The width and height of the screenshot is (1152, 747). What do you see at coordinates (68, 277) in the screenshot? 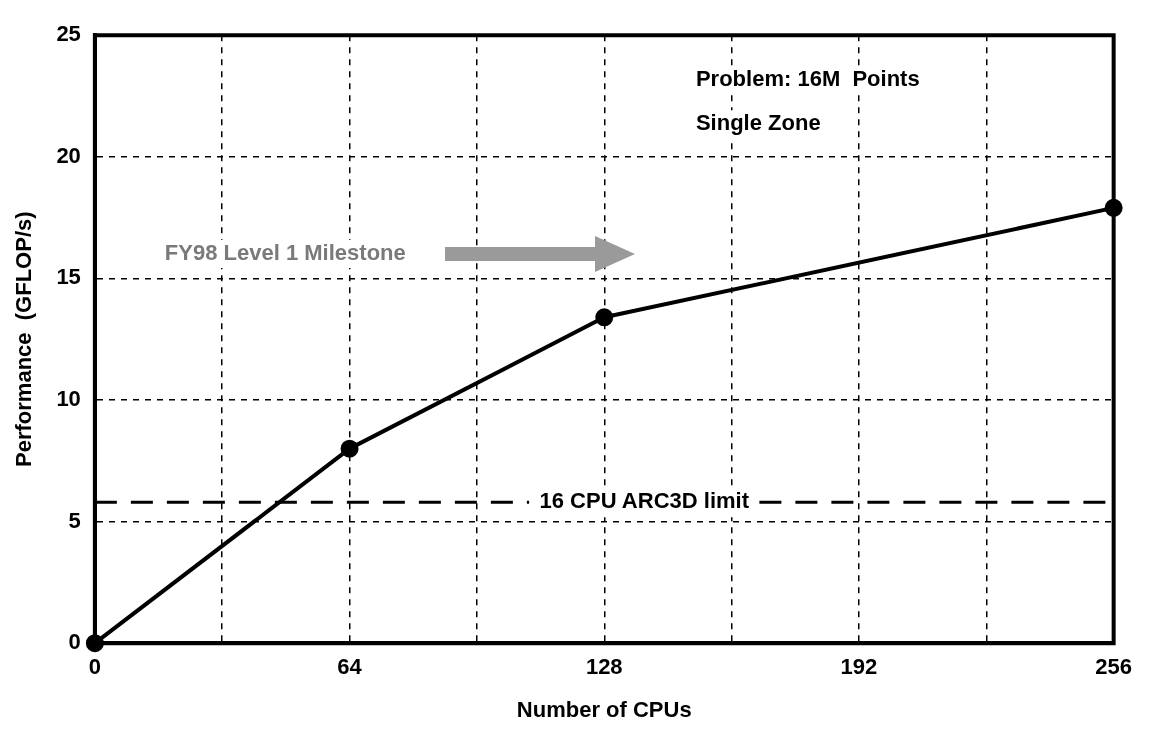
I see `y-tick-label: 15` at bounding box center [68, 277].